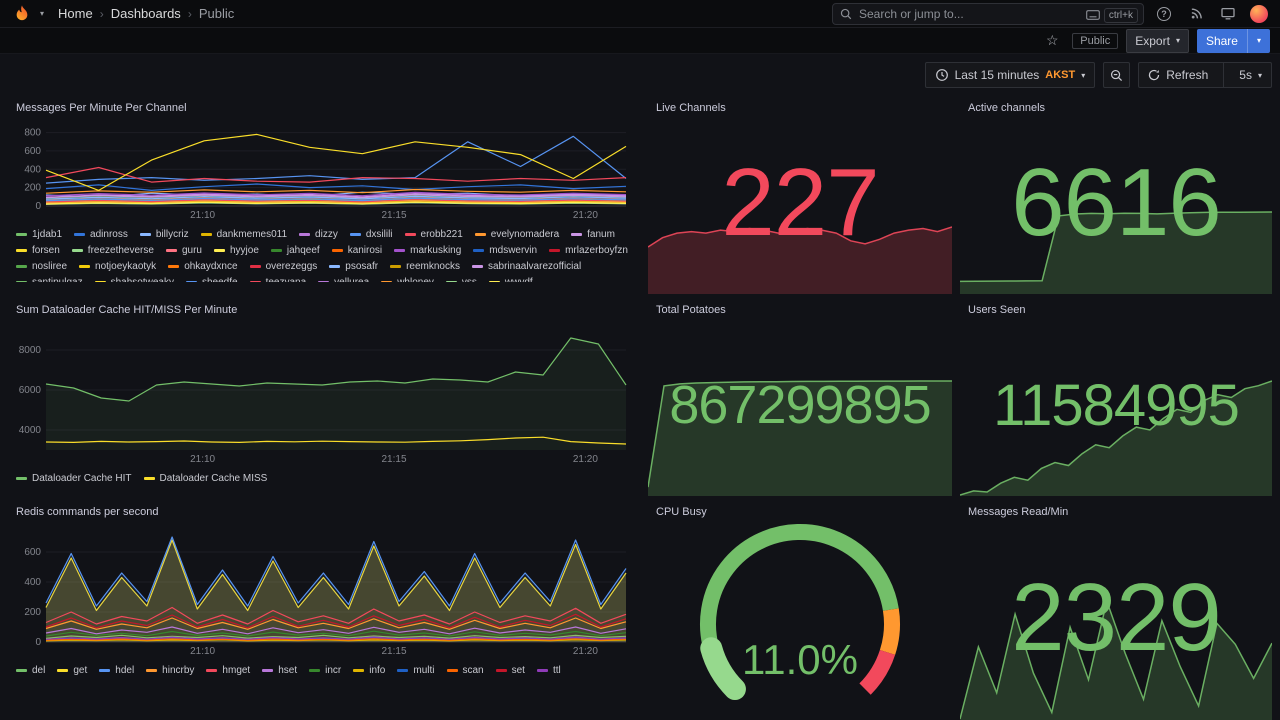 The height and width of the screenshot is (720, 1280). What do you see at coordinates (145, 13) in the screenshot?
I see `breadcrumb-dashboards: Dashboards` at bounding box center [145, 13].